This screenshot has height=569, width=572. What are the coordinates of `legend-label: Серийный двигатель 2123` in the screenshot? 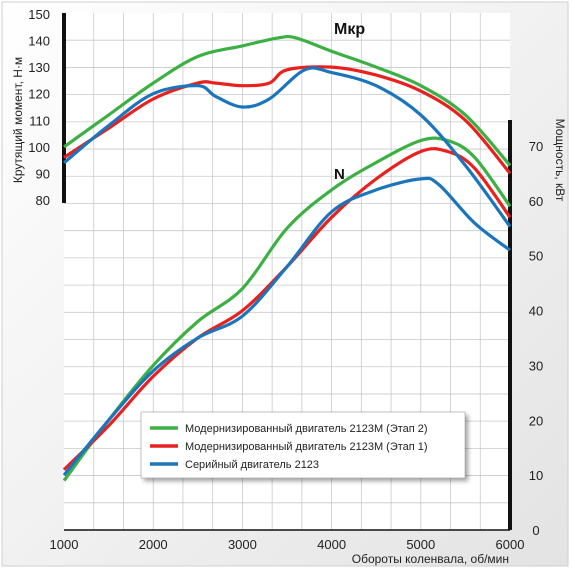 It's located at (252, 465).